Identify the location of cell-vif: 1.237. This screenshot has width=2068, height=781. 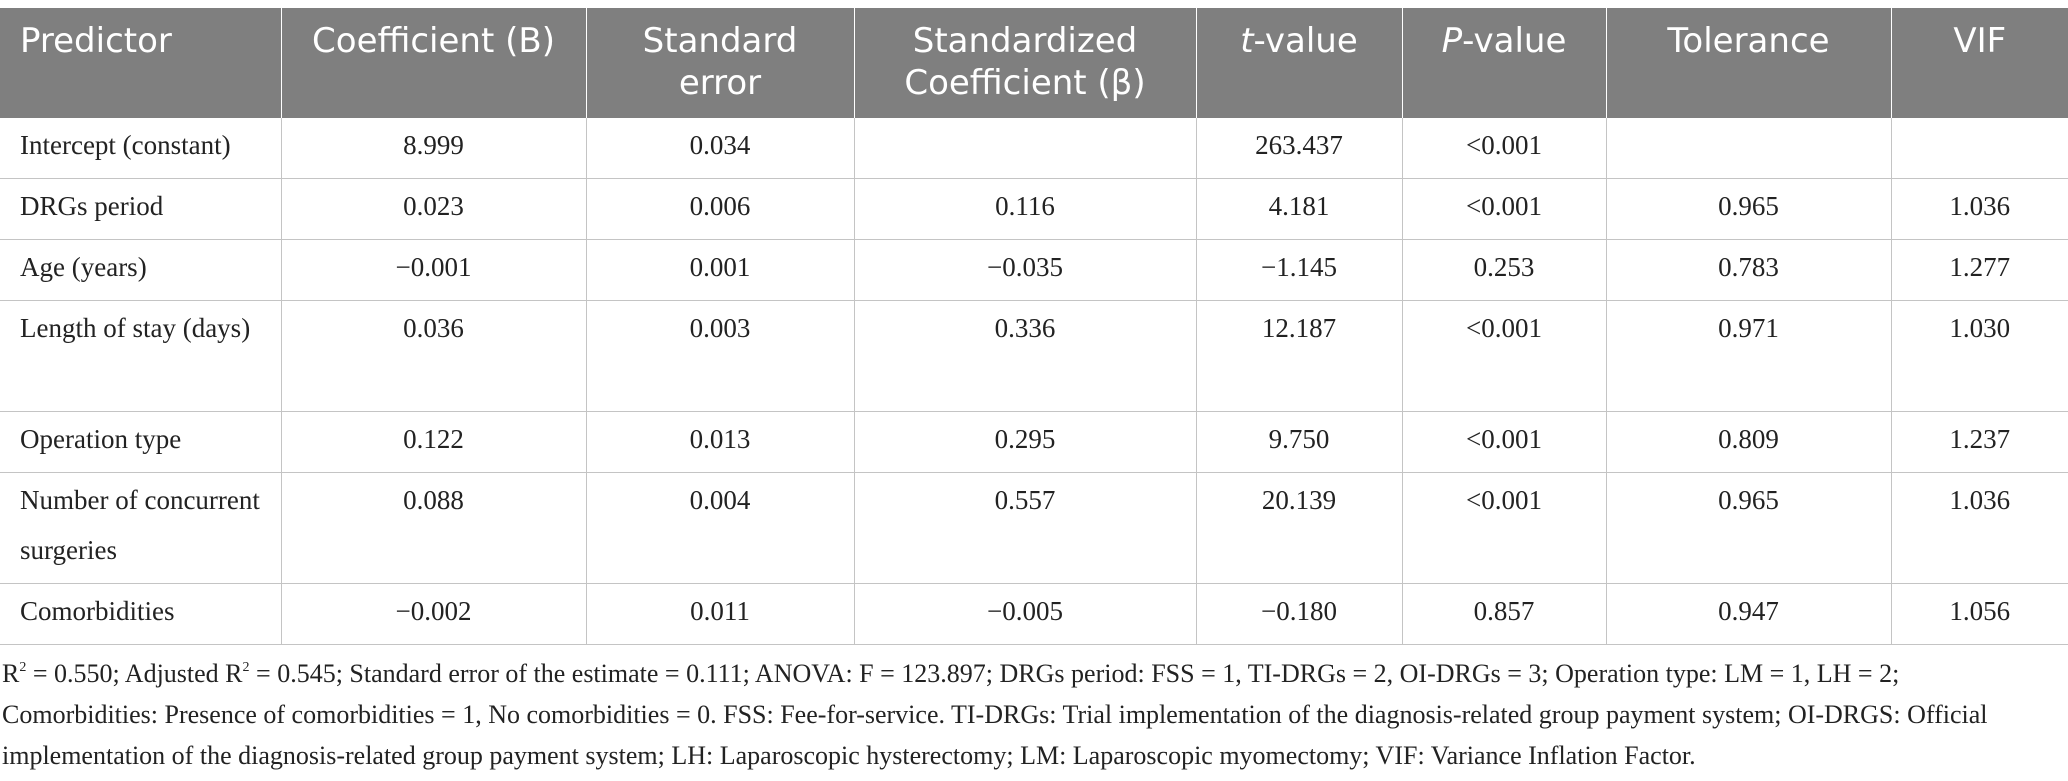
(1979, 442).